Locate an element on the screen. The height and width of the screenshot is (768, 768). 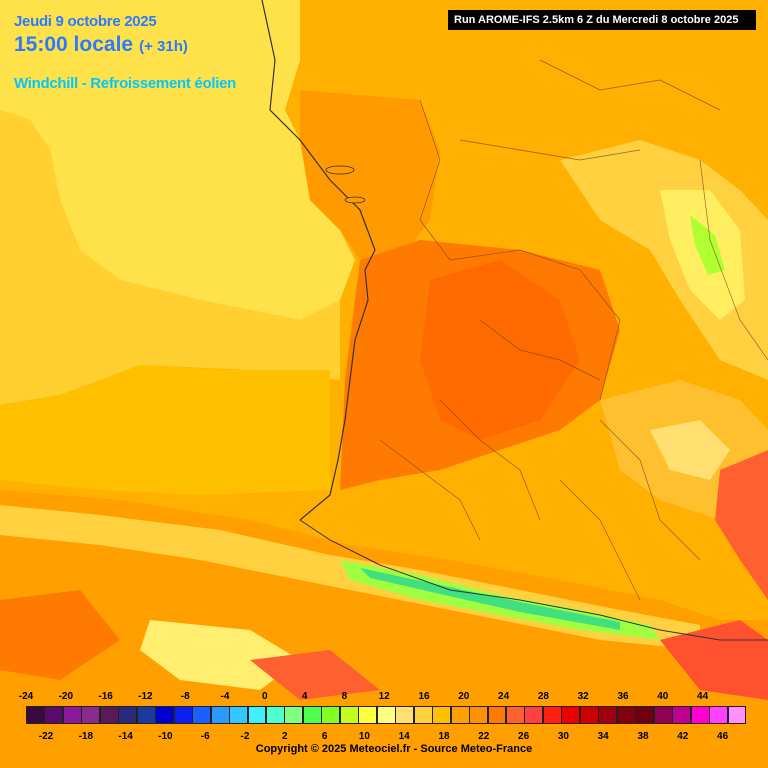
legend-top-label: 36 is located at coordinates (623, 696).